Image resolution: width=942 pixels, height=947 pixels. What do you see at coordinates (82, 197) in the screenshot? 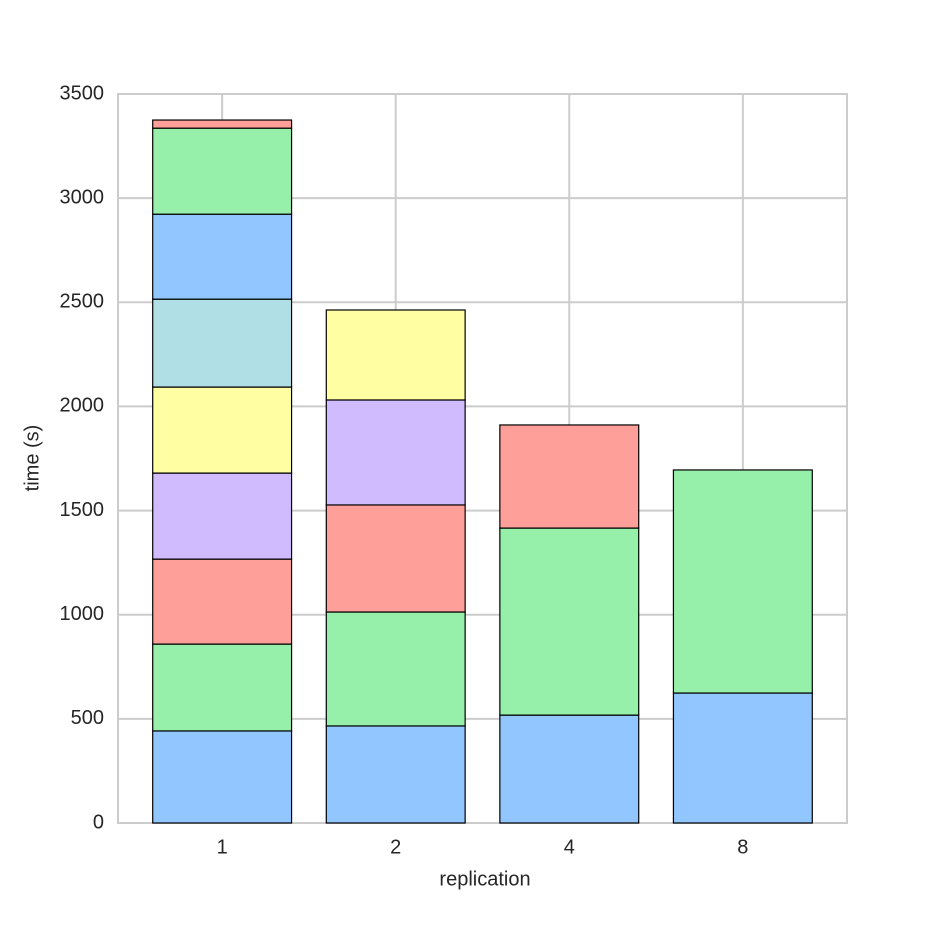
I see `y-tick-label: 3000` at bounding box center [82, 197].